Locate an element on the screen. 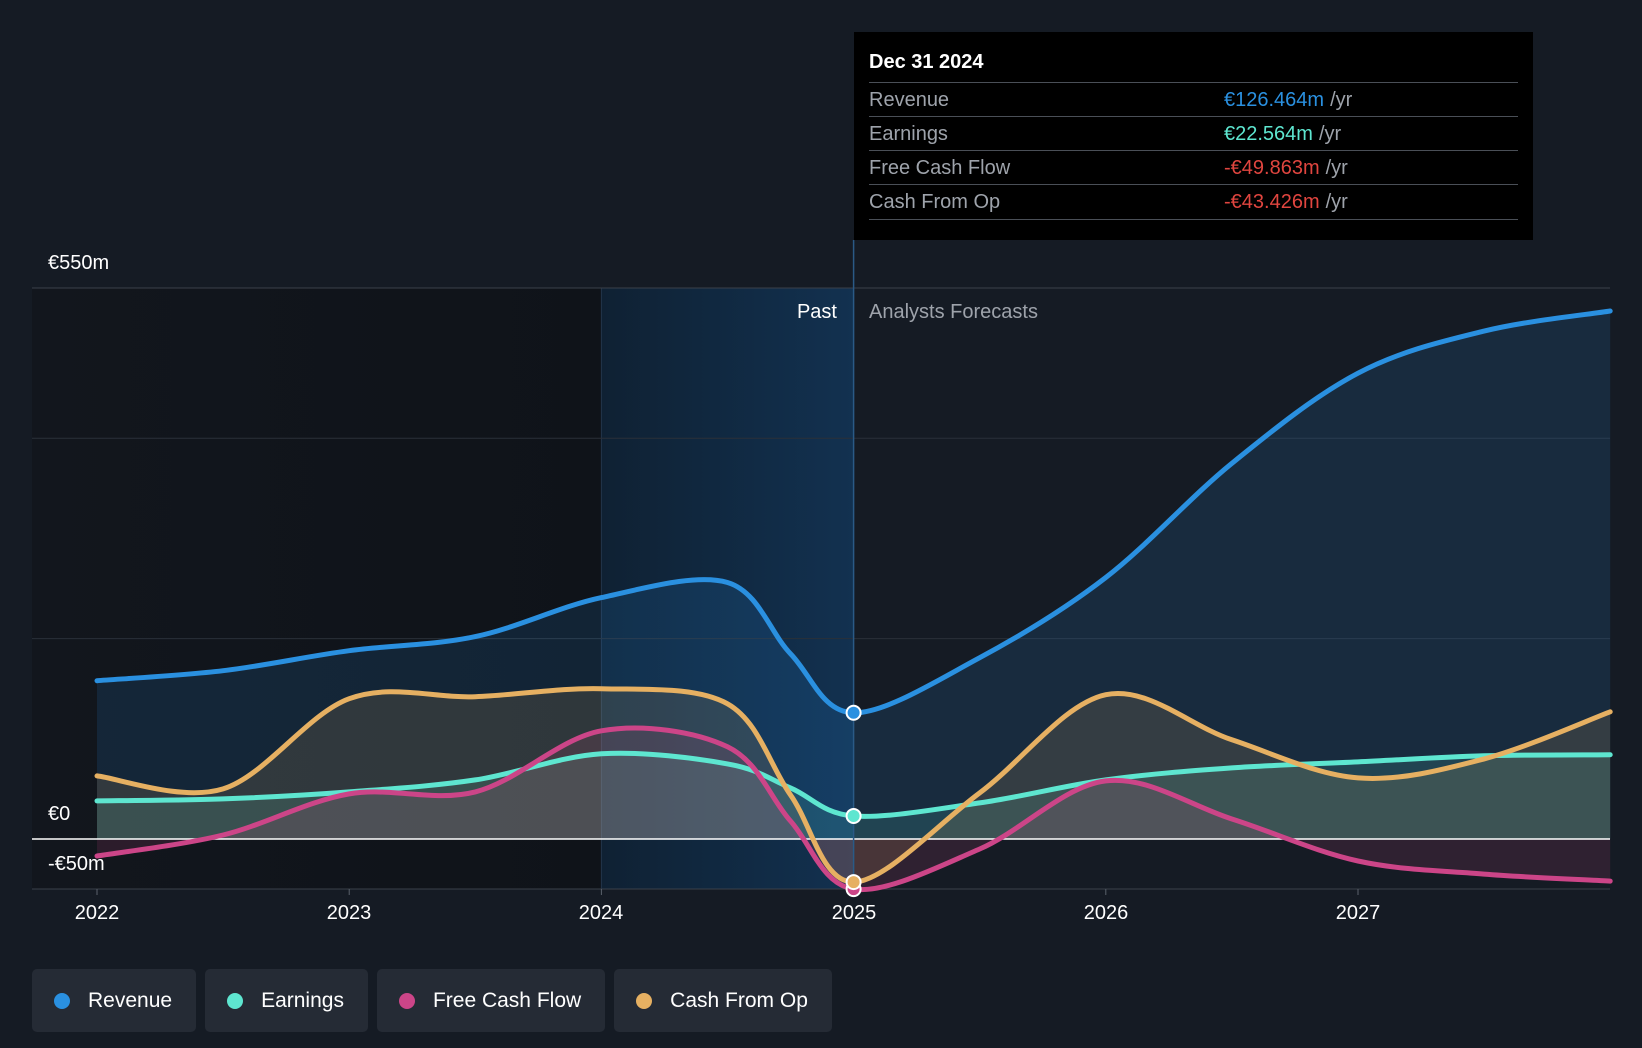  free-cash-flow-dot-icon is located at coordinates (406, 1000).